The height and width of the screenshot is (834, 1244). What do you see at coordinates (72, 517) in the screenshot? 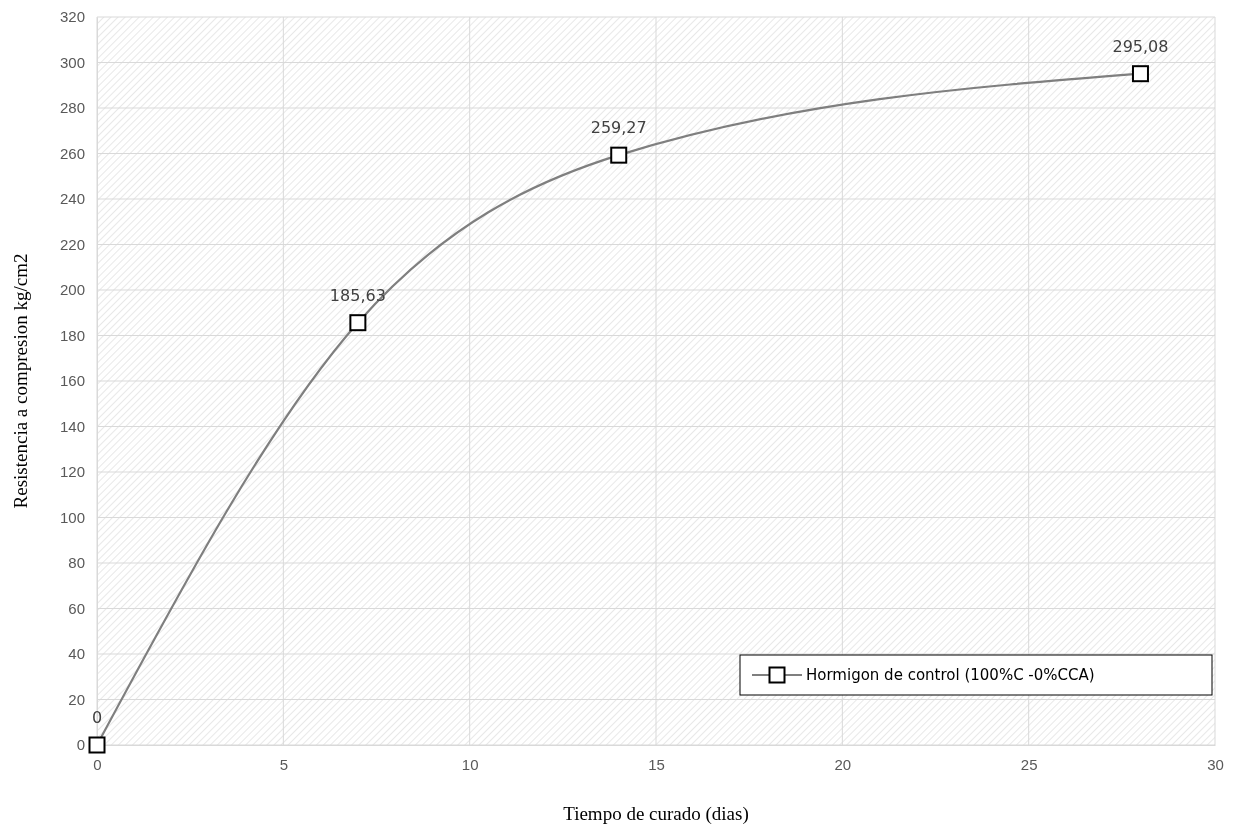
I see `y-tick-label: 100` at bounding box center [72, 517].